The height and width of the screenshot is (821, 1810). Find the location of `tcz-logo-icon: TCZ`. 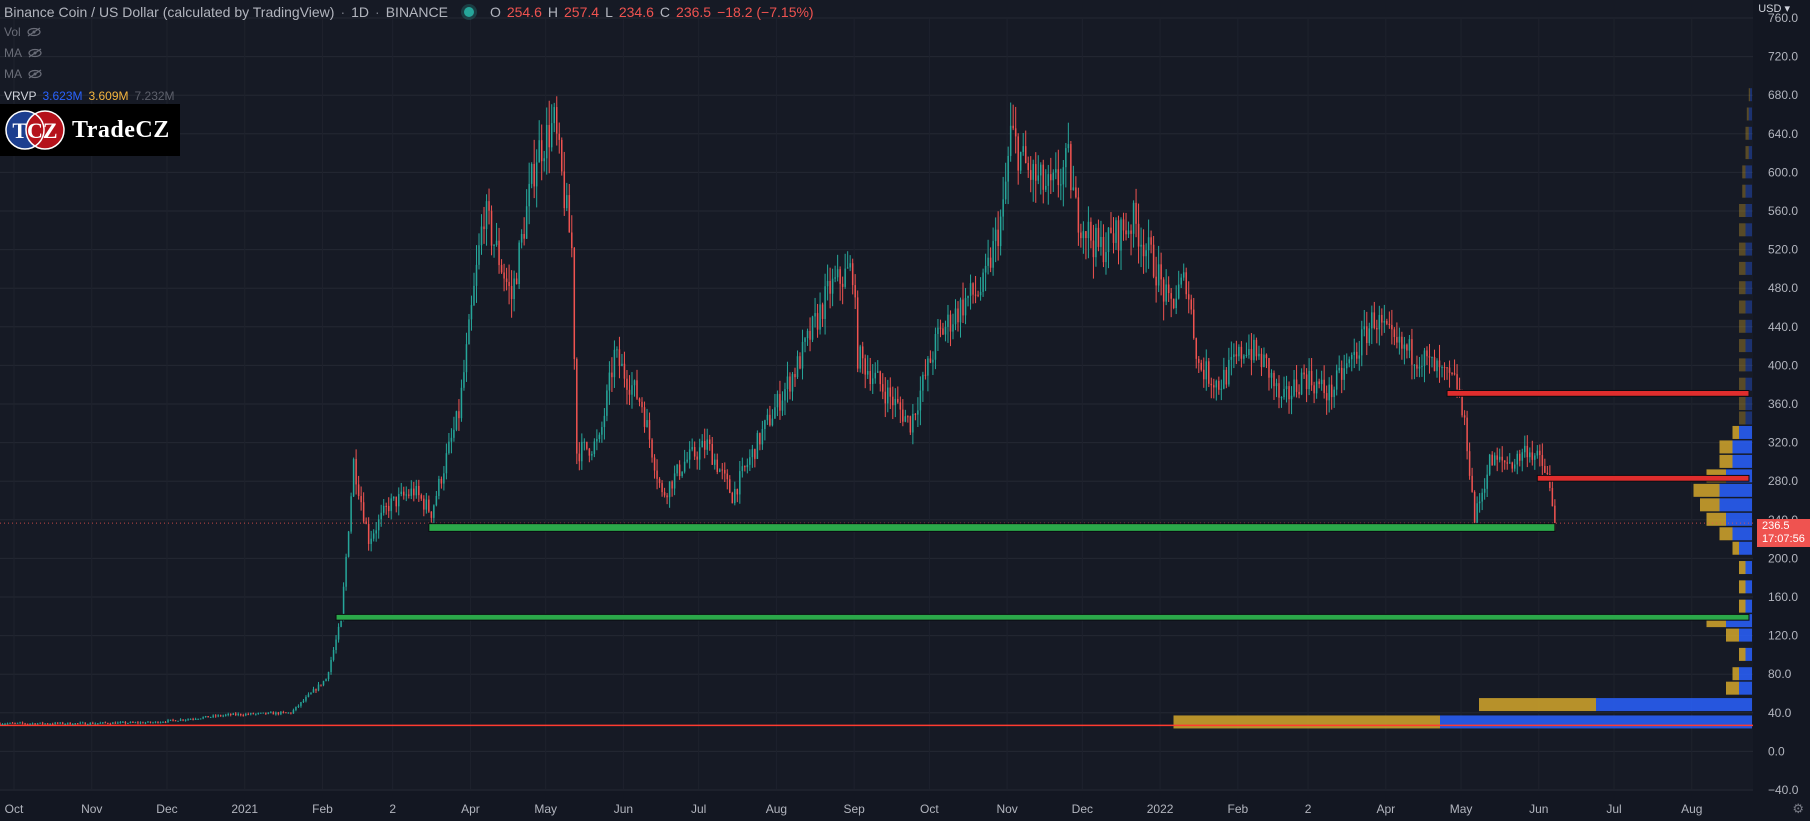

tcz-logo-icon: TCZ is located at coordinates (35, 130).